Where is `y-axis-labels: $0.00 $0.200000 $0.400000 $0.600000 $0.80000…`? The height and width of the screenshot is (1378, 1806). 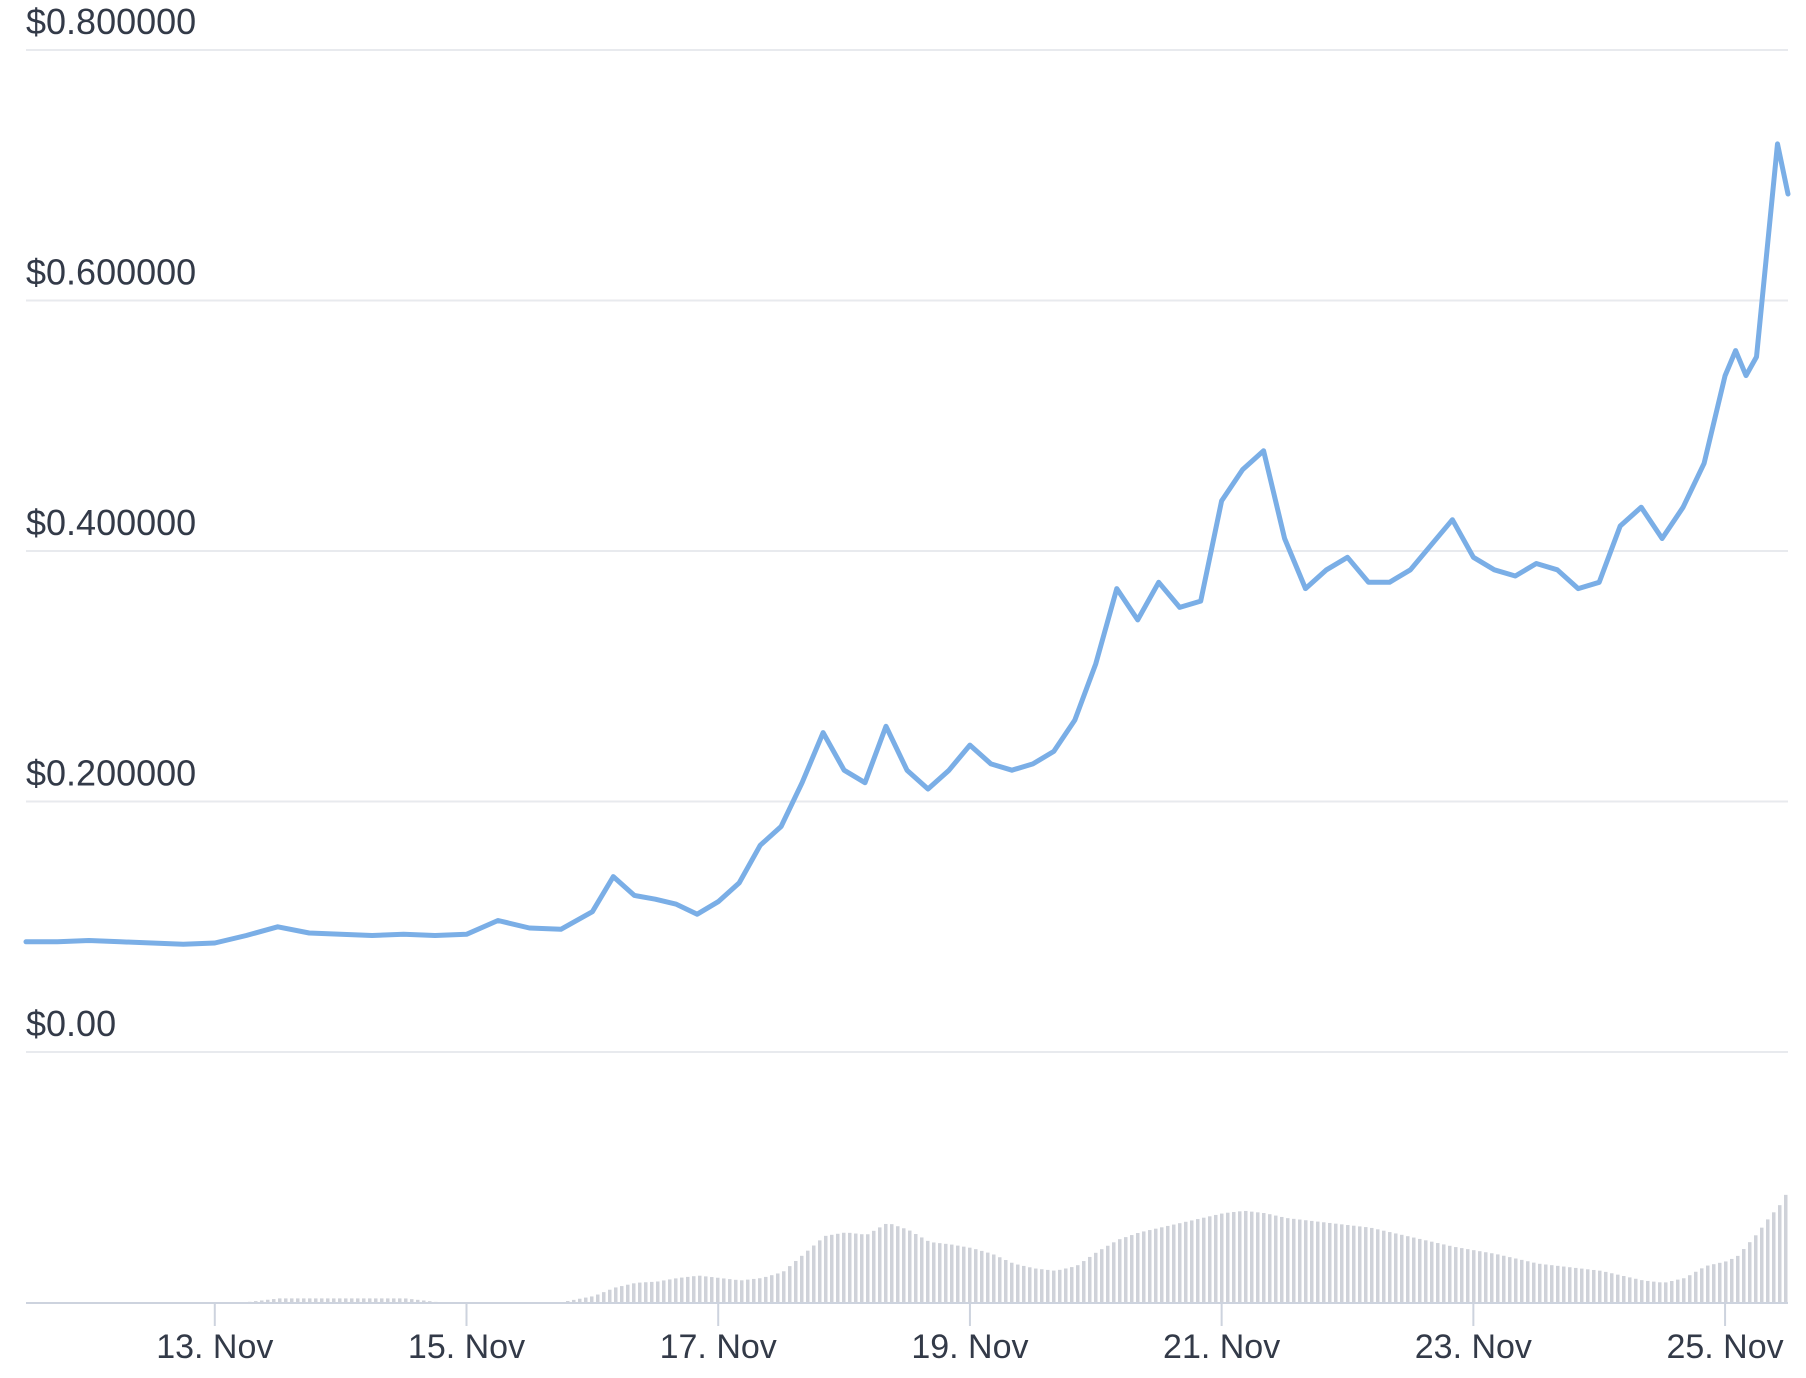
y-axis-labels: $0.00 $0.200000 $0.400000 $0.600000 $0.80000… is located at coordinates (111, 522).